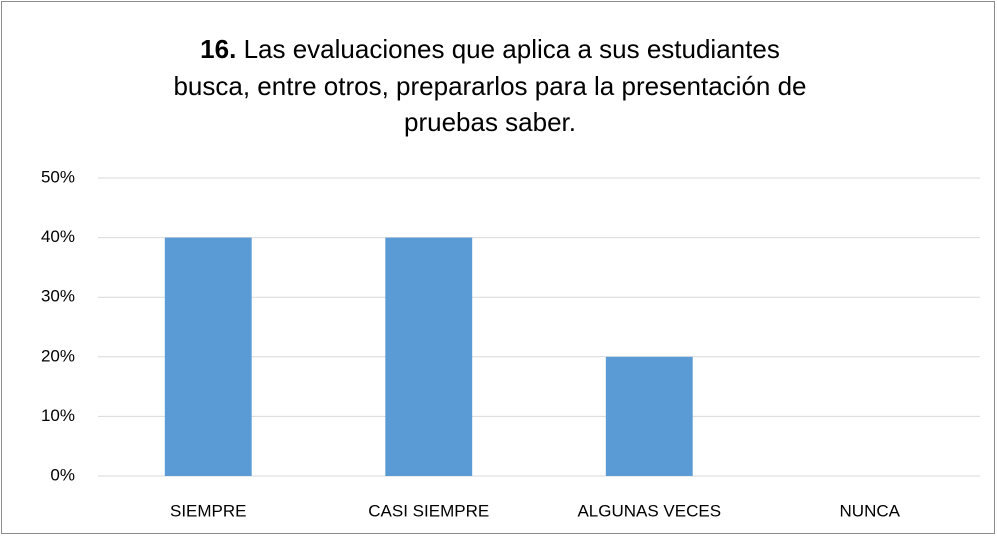 The height and width of the screenshot is (536, 997). Describe the element at coordinates (58, 176) in the screenshot. I see `y-tick-label: 50%` at that location.